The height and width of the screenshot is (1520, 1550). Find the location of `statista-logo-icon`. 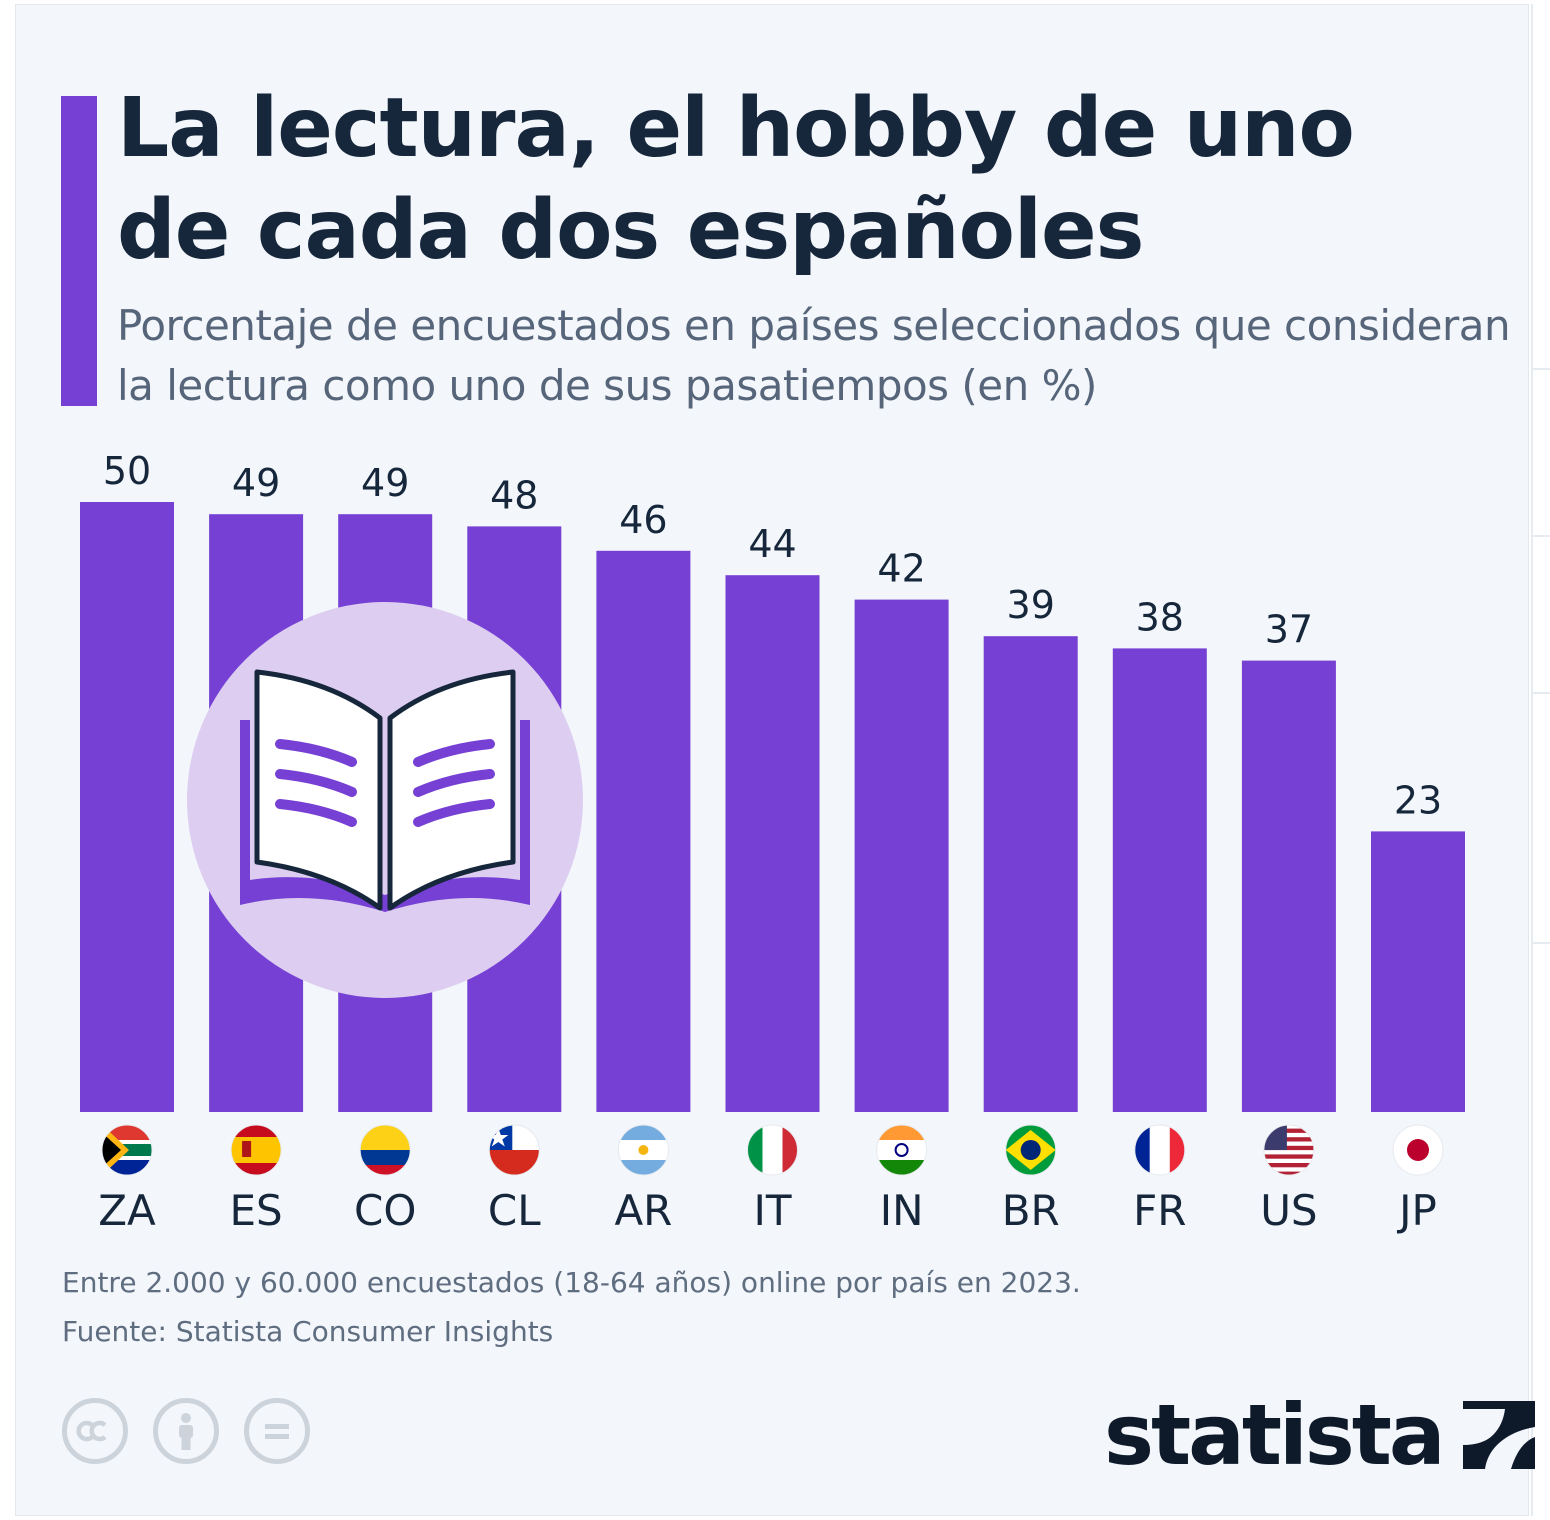

statista-logo-icon is located at coordinates (1498, 1435).